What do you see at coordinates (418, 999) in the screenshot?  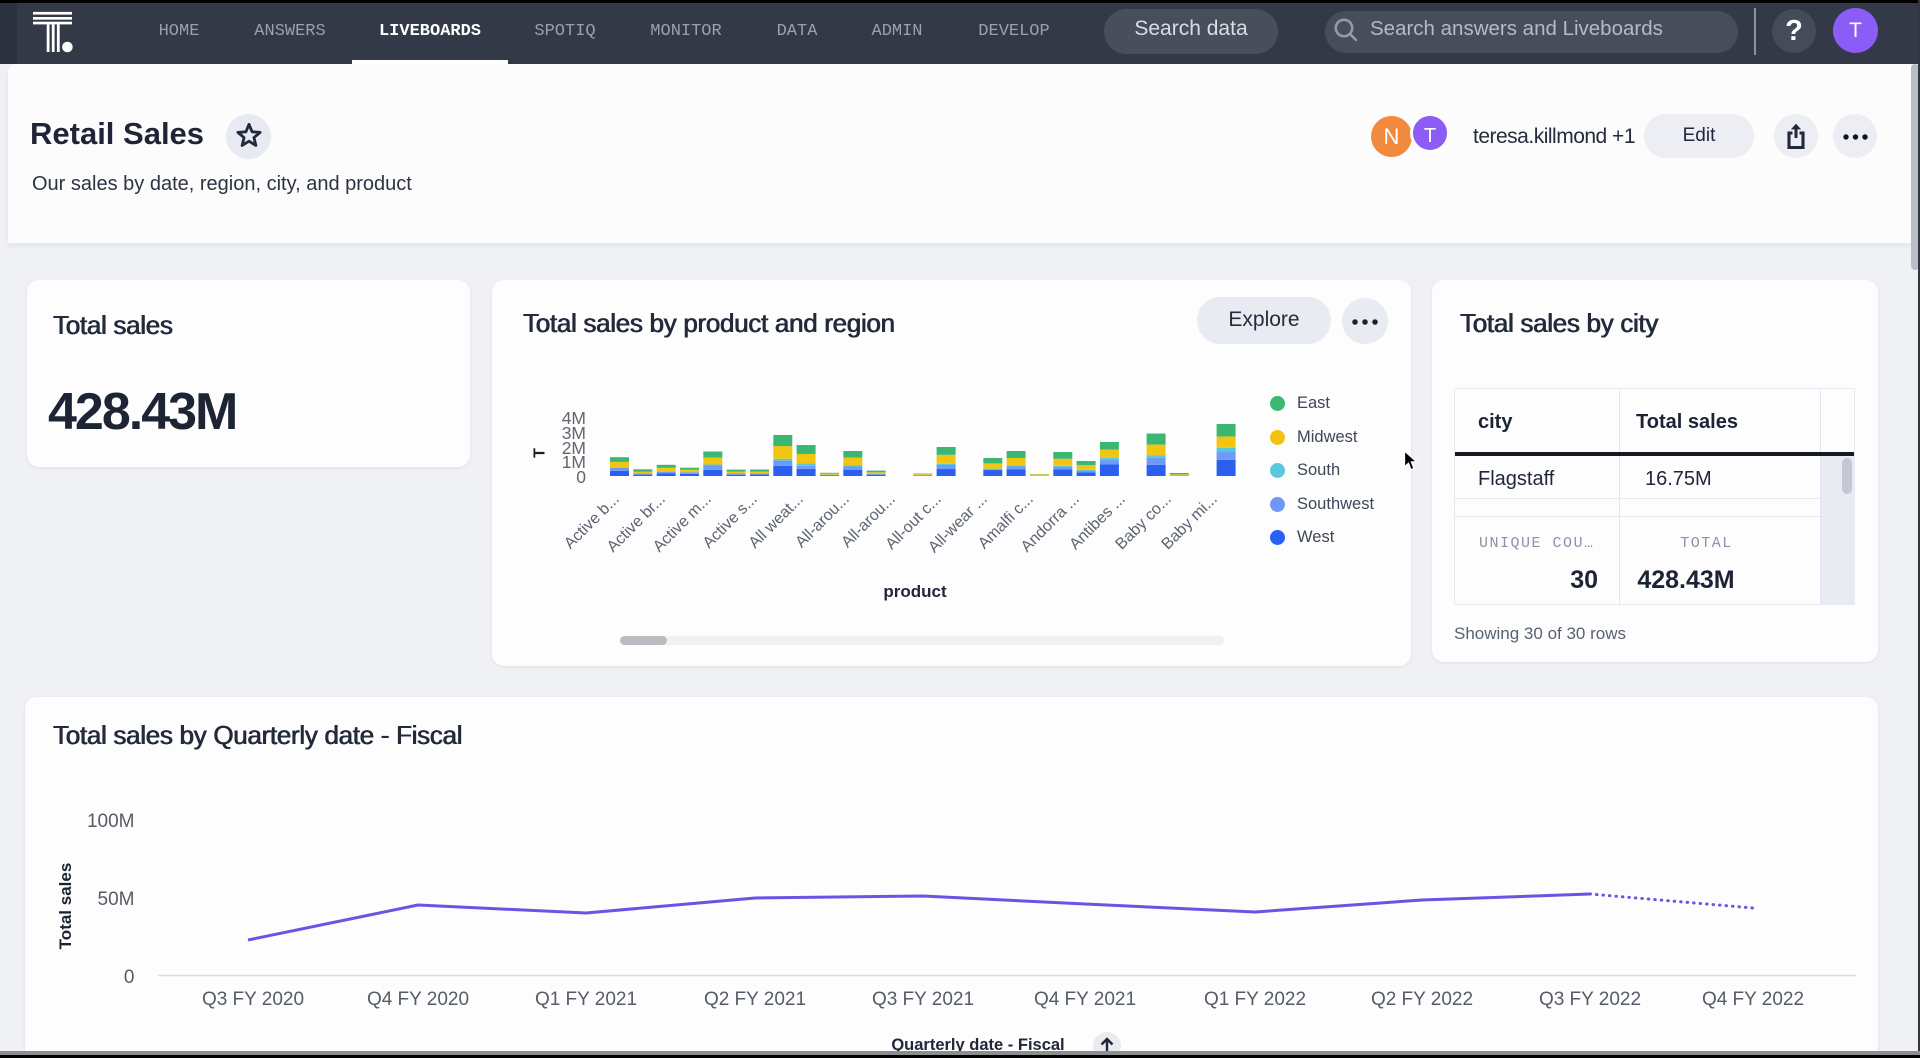 I see `svg-text: Q4 FY 2020` at bounding box center [418, 999].